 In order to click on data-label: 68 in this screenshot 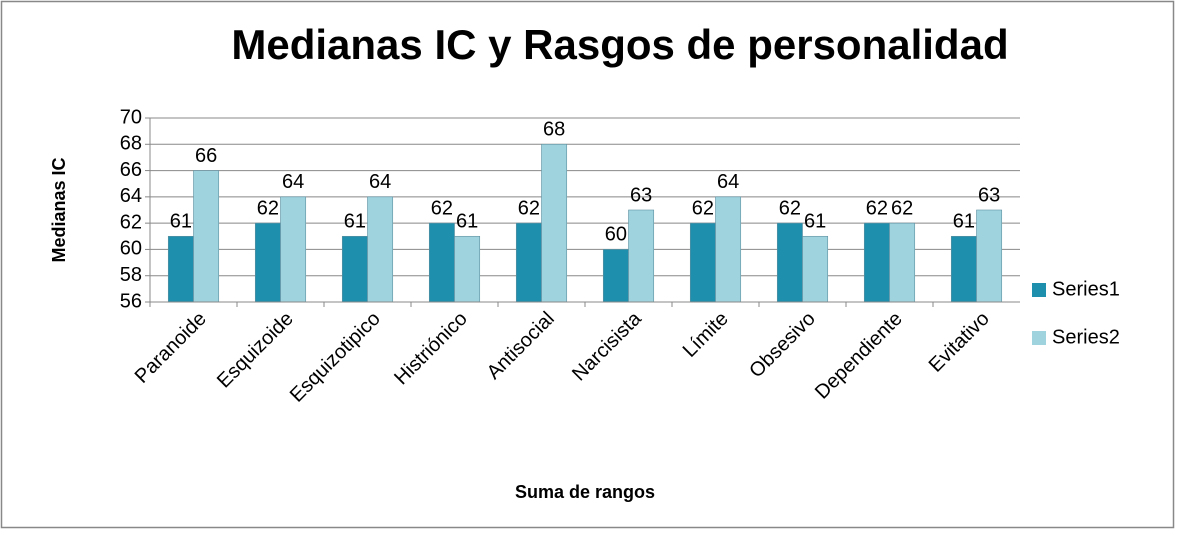, I will do `click(554, 130)`.